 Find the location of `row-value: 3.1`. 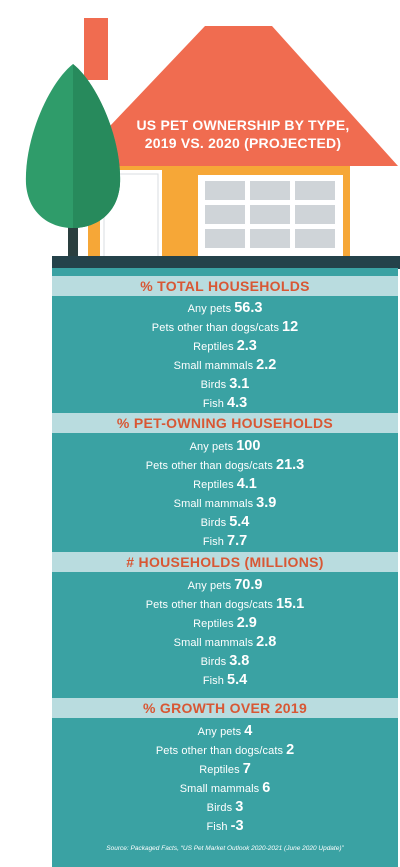

row-value: 3.1 is located at coordinates (239, 384).